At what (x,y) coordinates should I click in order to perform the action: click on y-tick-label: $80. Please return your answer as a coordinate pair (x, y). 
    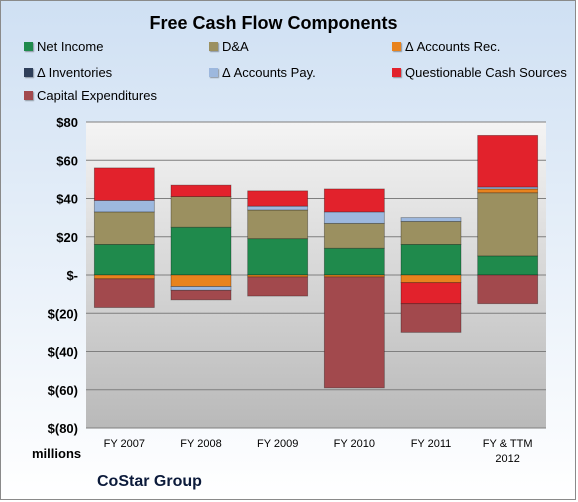
    Looking at the image, I should click on (67, 122).